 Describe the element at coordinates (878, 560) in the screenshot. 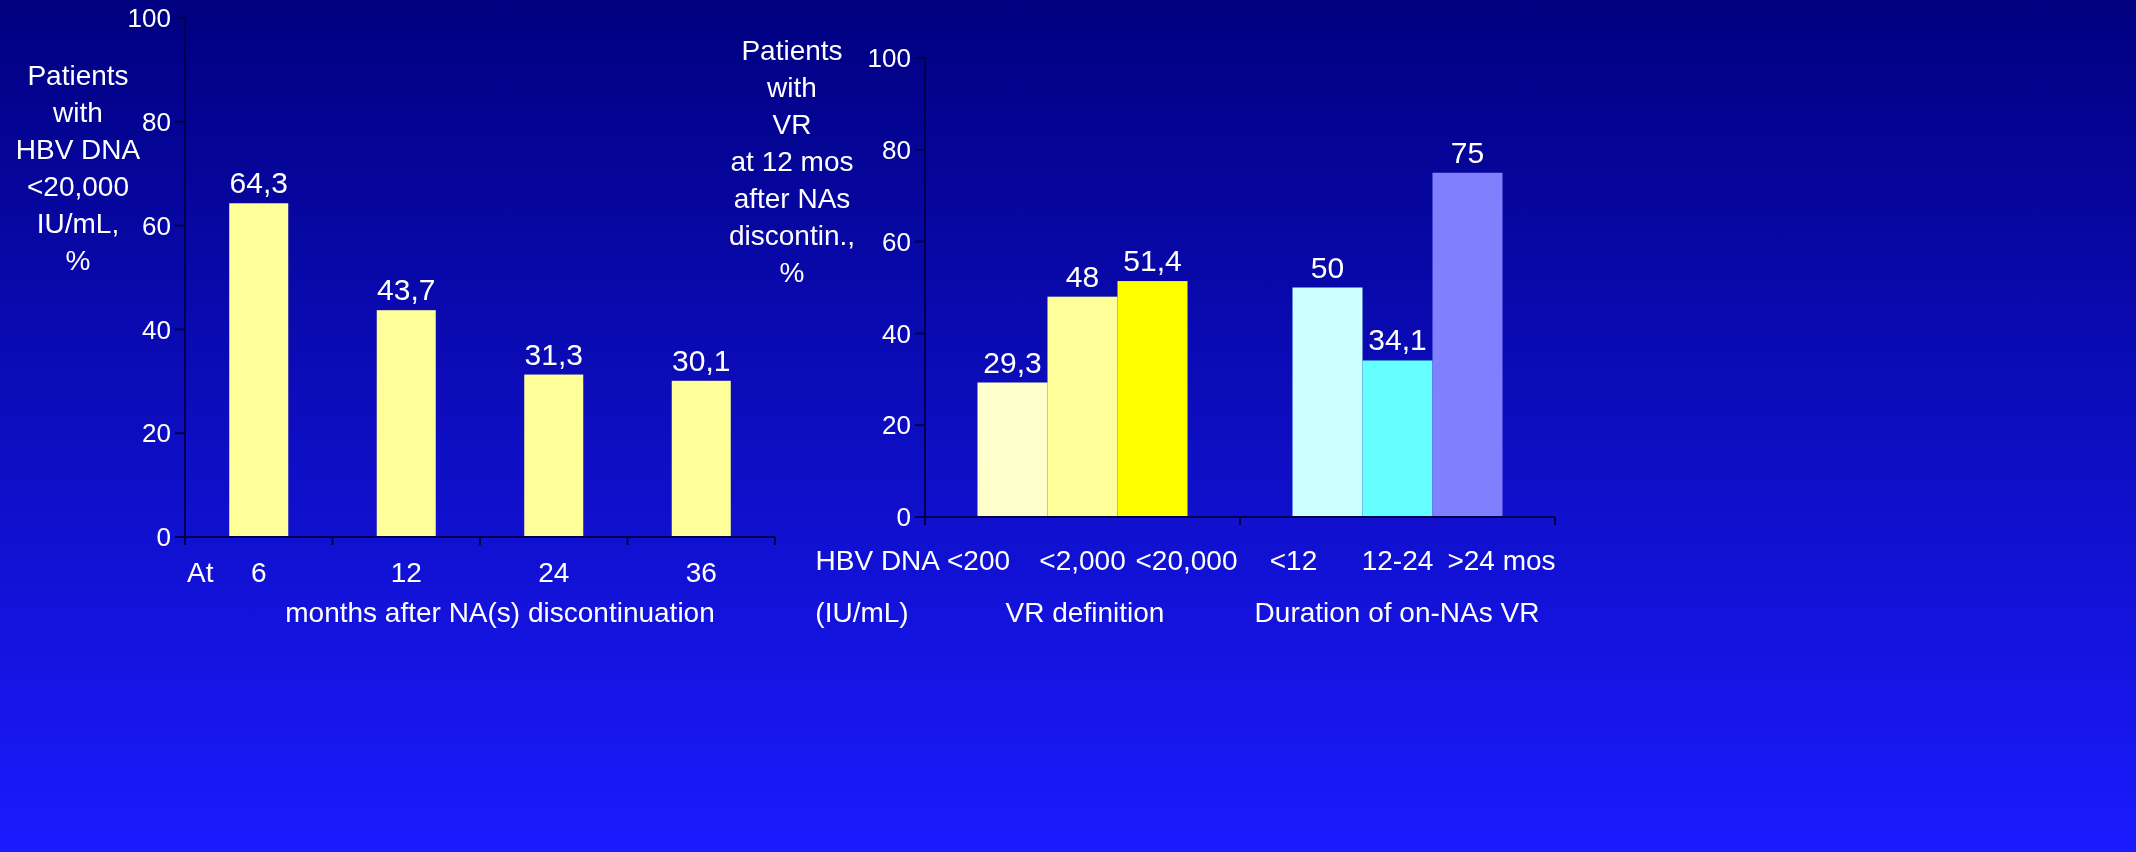

I see `text: HBV DNA` at that location.